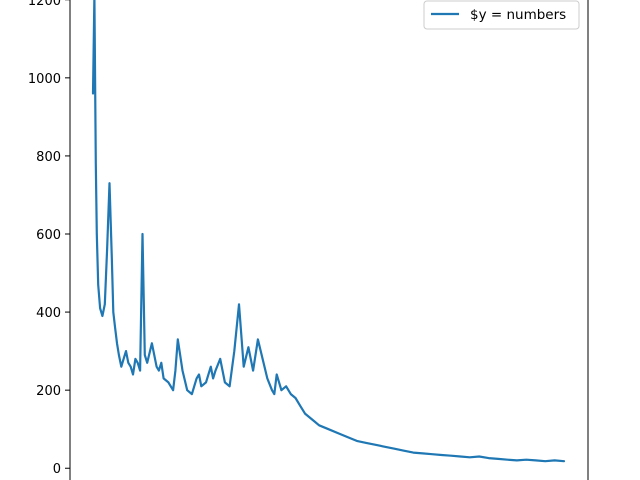 The width and height of the screenshot is (640, 480). Describe the element at coordinates (48, 313) in the screenshot. I see `y-tick-label: 400` at that location.